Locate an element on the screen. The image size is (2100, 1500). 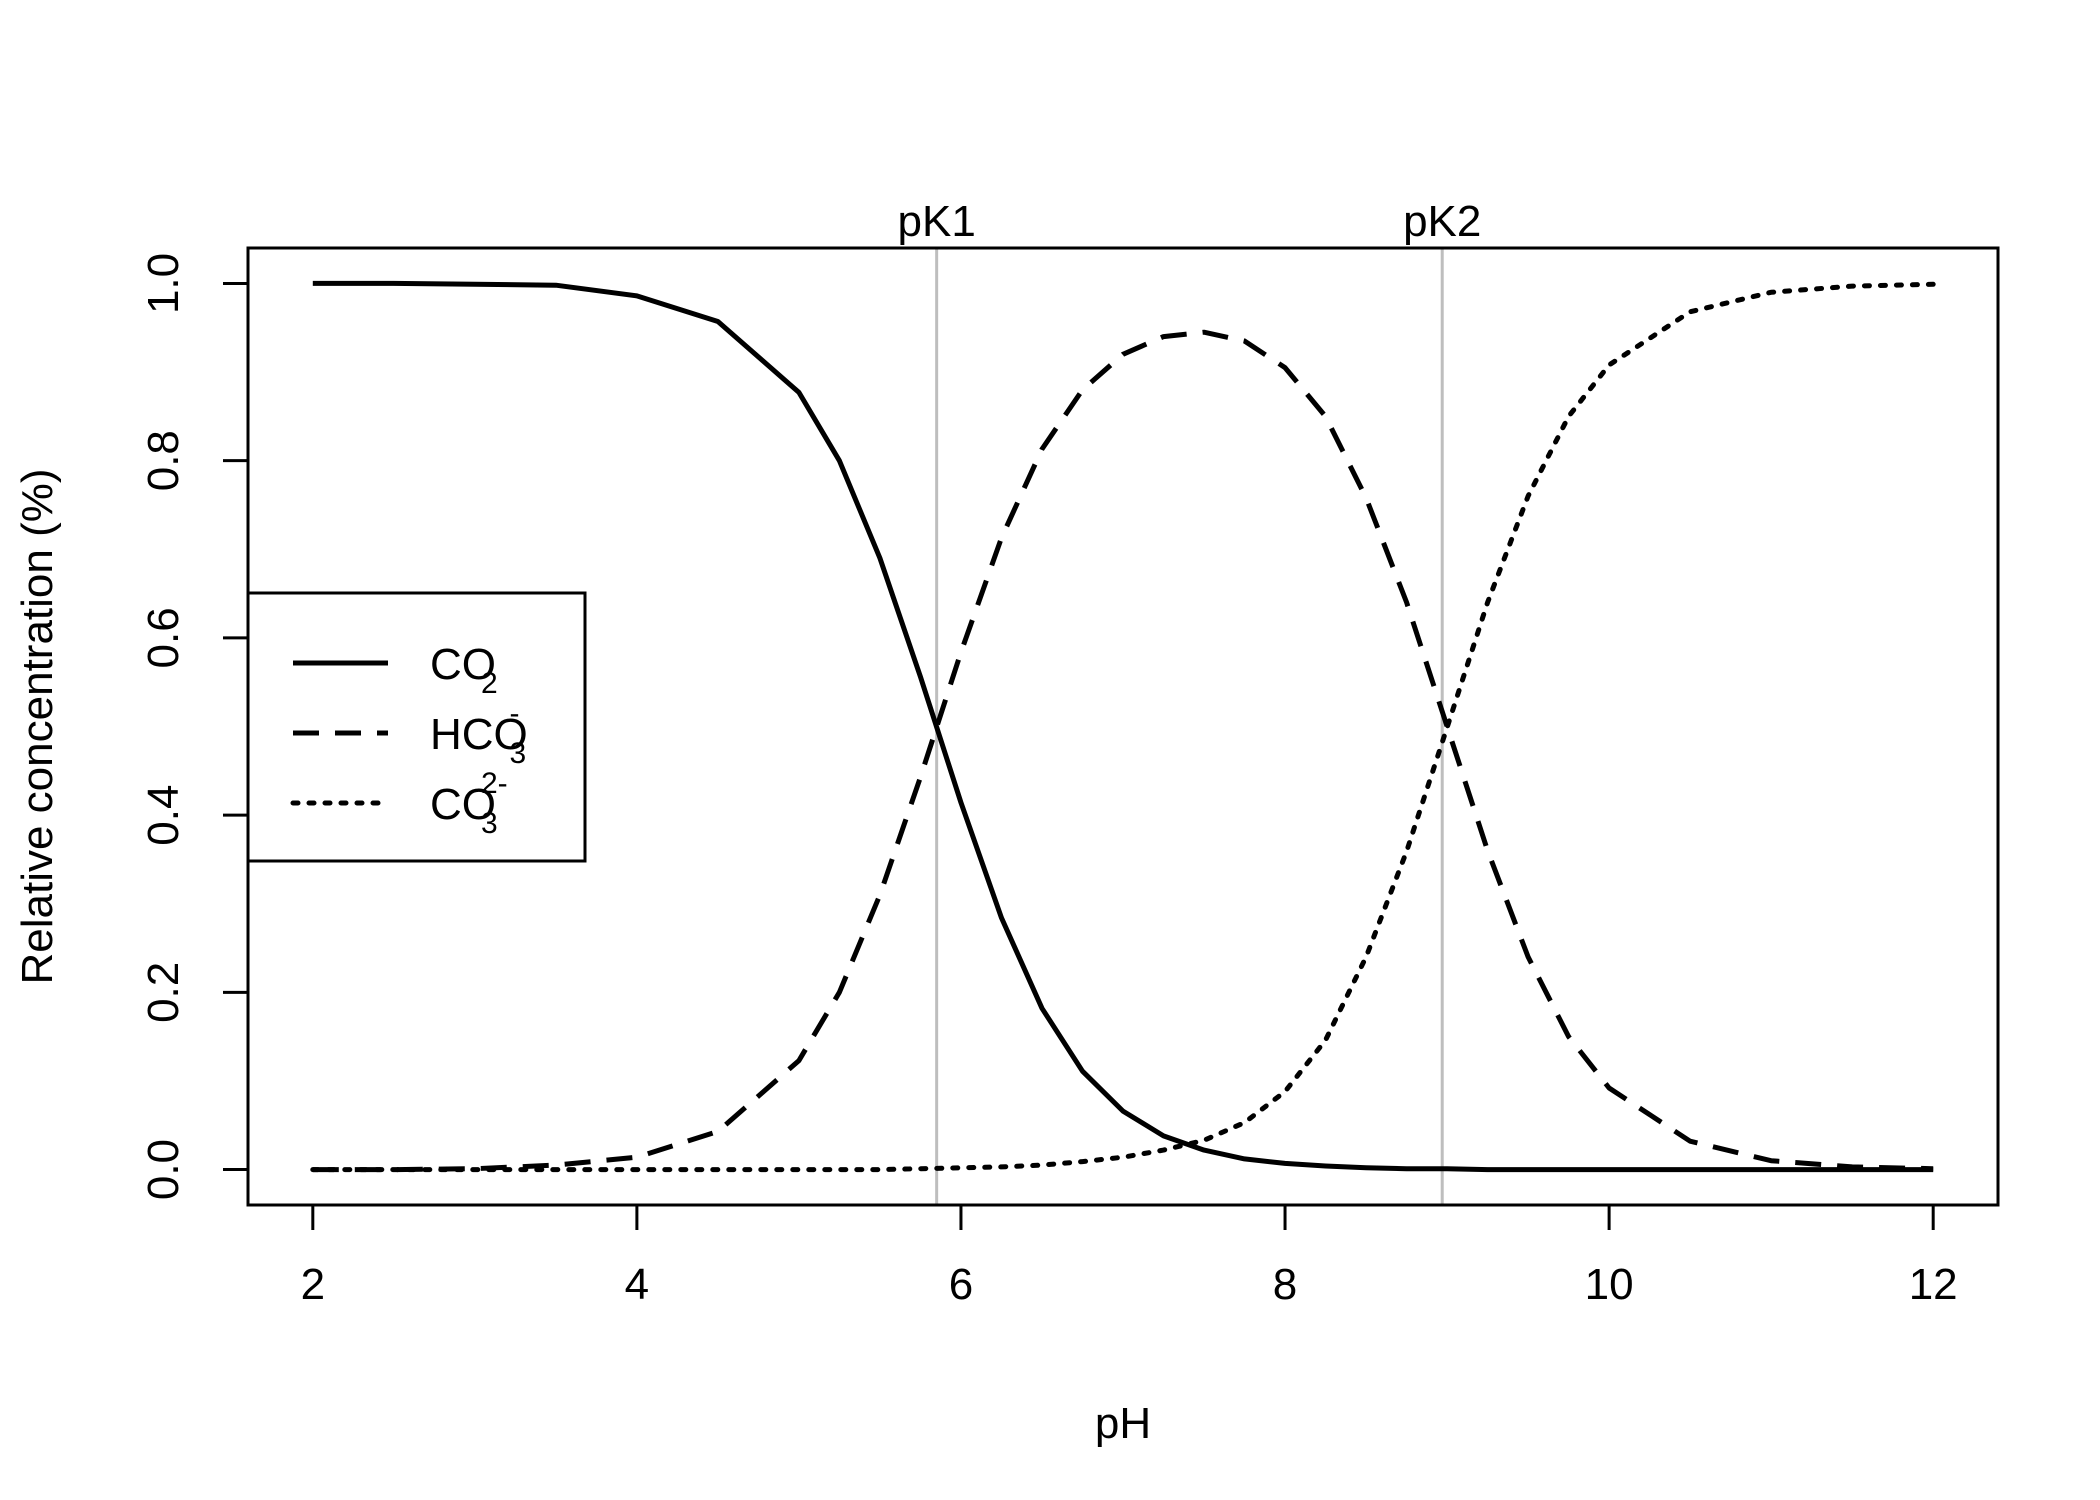
legend-label-base: HCO is located at coordinates (479, 734).